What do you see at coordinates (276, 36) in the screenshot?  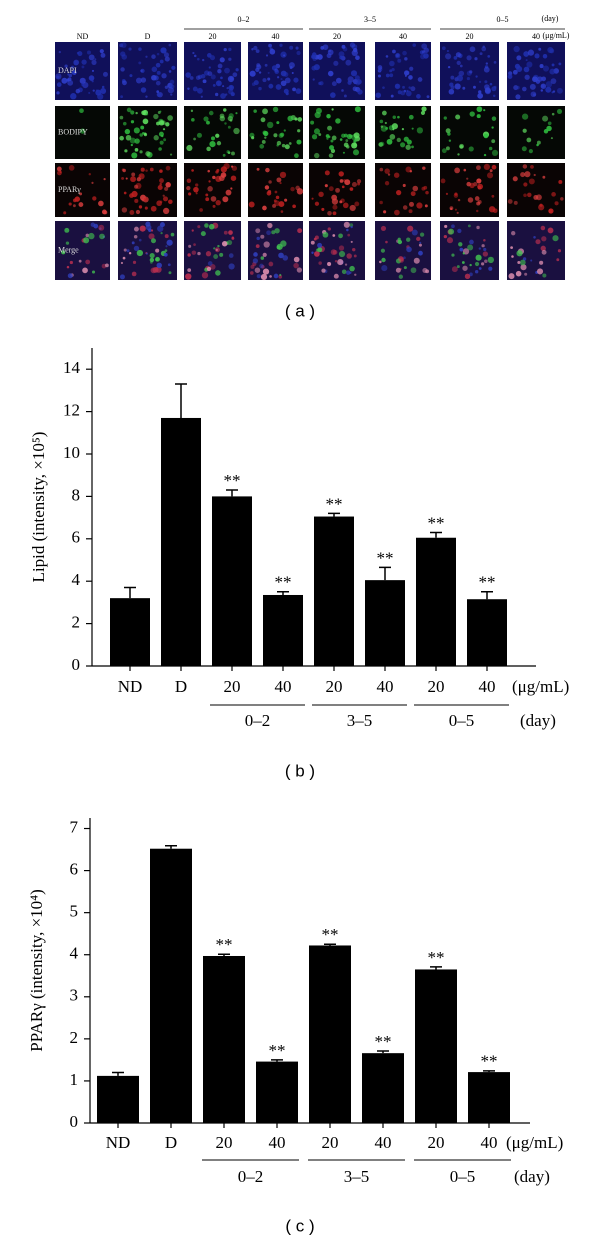 I see `dose-label: 40` at bounding box center [276, 36].